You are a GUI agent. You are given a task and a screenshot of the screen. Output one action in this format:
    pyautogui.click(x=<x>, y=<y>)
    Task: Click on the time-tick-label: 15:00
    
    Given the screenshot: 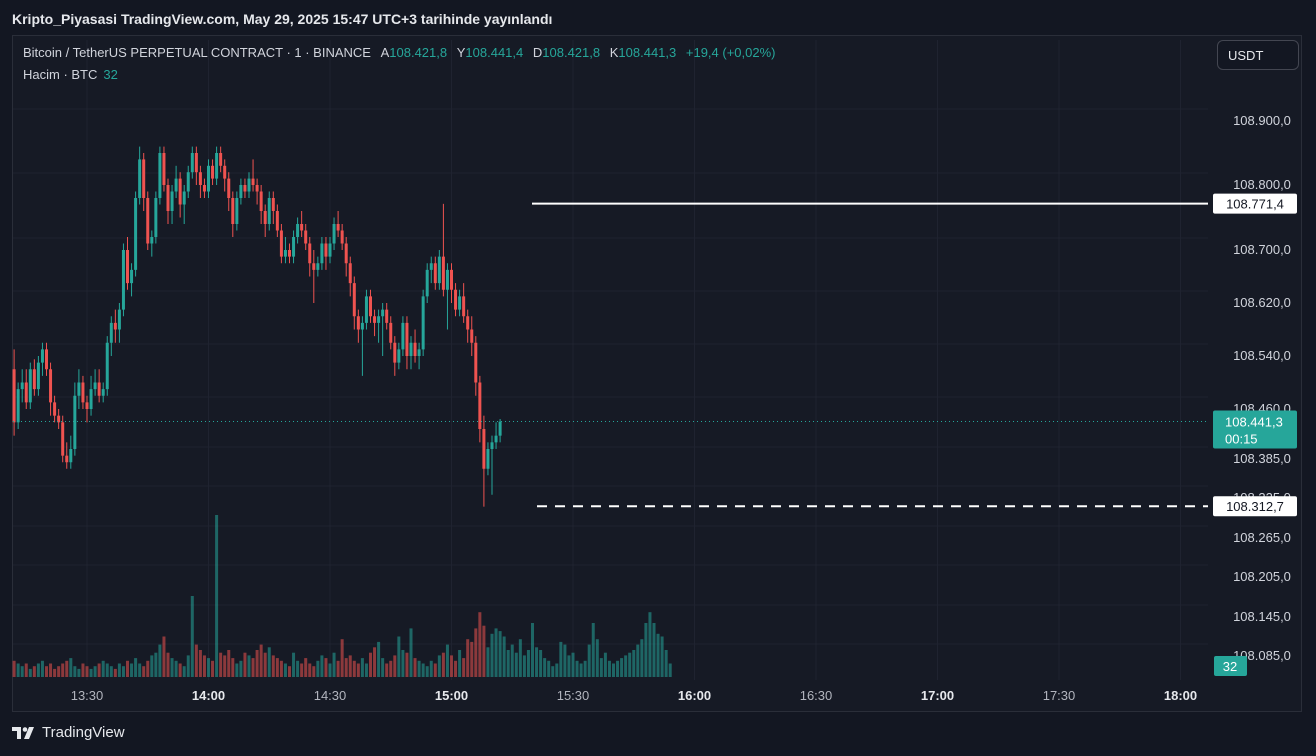 What is the action you would take?
    pyautogui.click(x=451, y=695)
    